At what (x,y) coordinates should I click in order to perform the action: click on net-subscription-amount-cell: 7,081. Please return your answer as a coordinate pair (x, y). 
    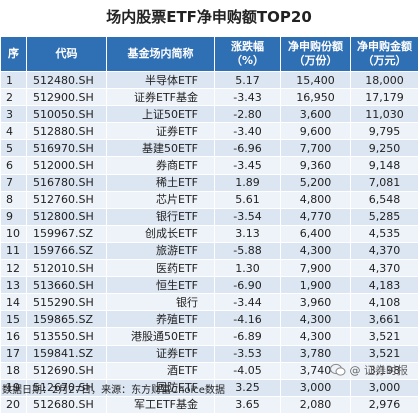
    Looking at the image, I should click on (384, 182).